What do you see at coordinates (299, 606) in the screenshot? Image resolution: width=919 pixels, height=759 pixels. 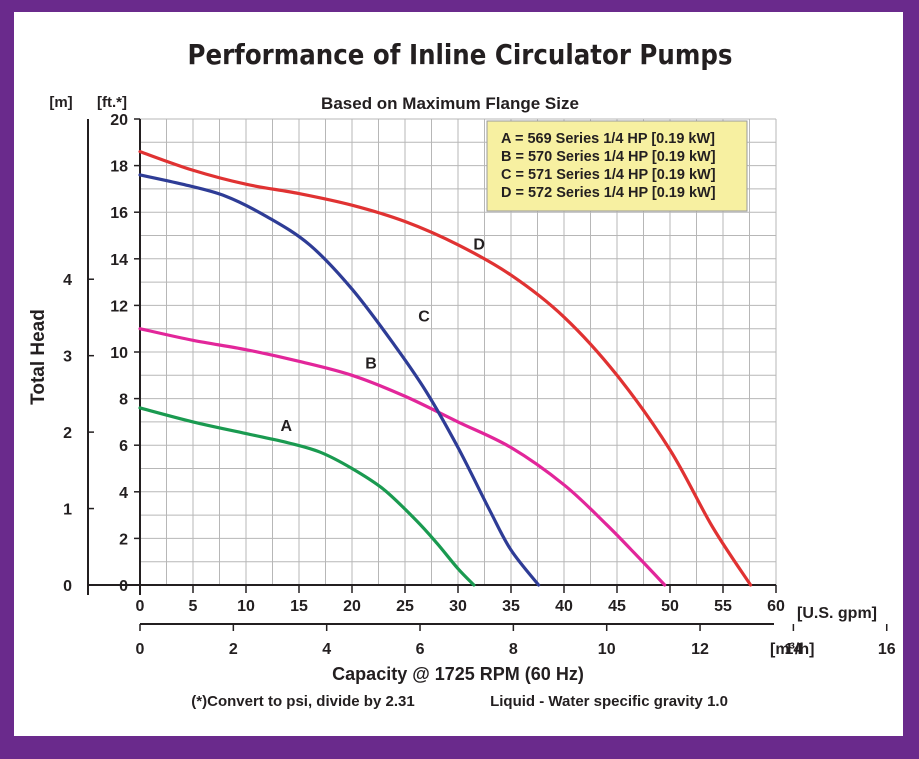 I see `x-tick-label-gpm: 15` at bounding box center [299, 606].